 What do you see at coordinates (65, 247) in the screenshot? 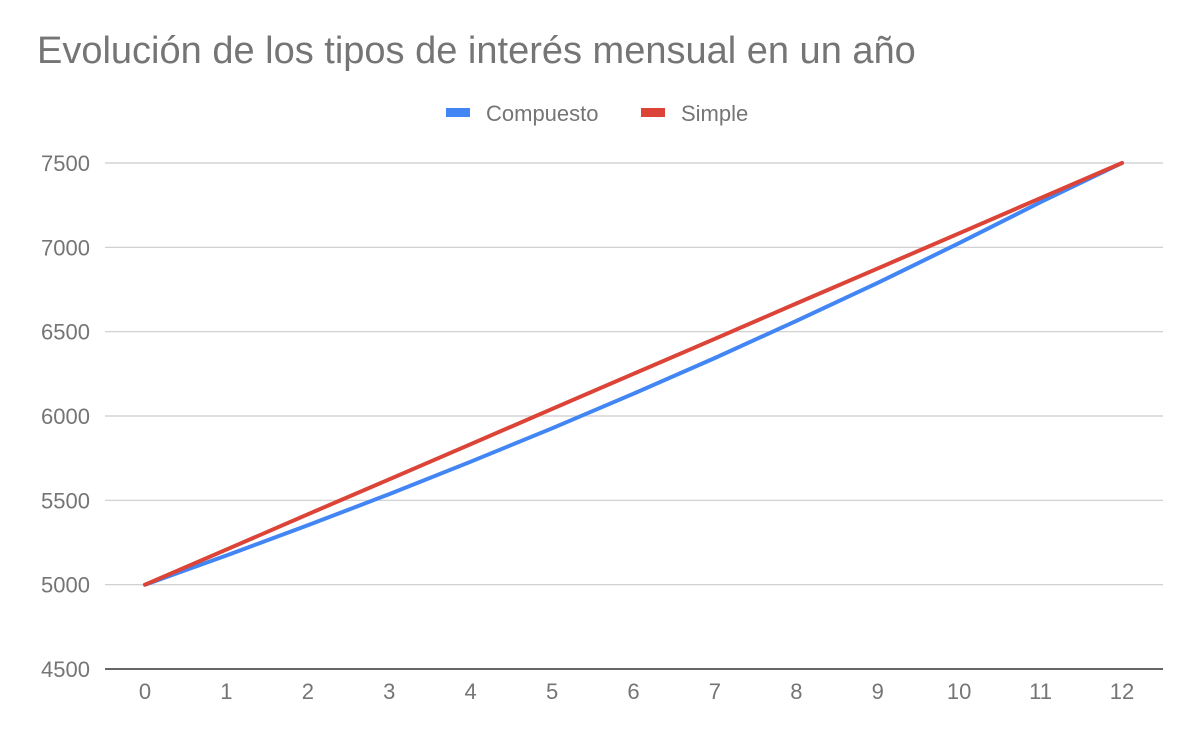
I see `y-tick-label: 7000` at bounding box center [65, 247].